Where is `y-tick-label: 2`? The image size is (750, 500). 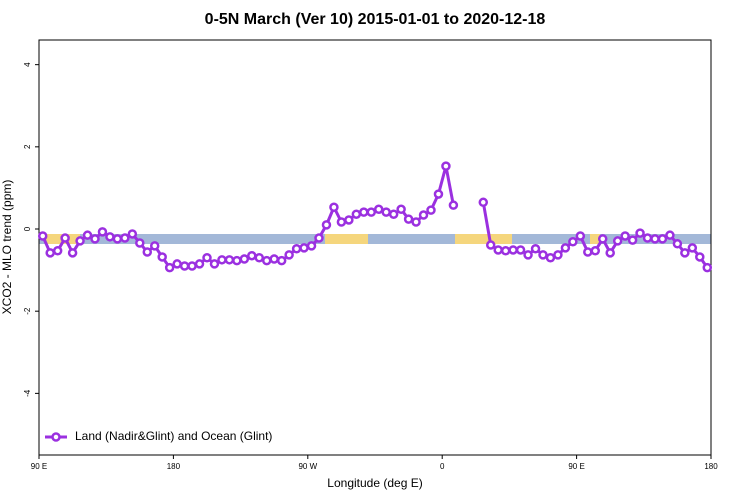
y-tick-label: 2 is located at coordinates (27, 146).